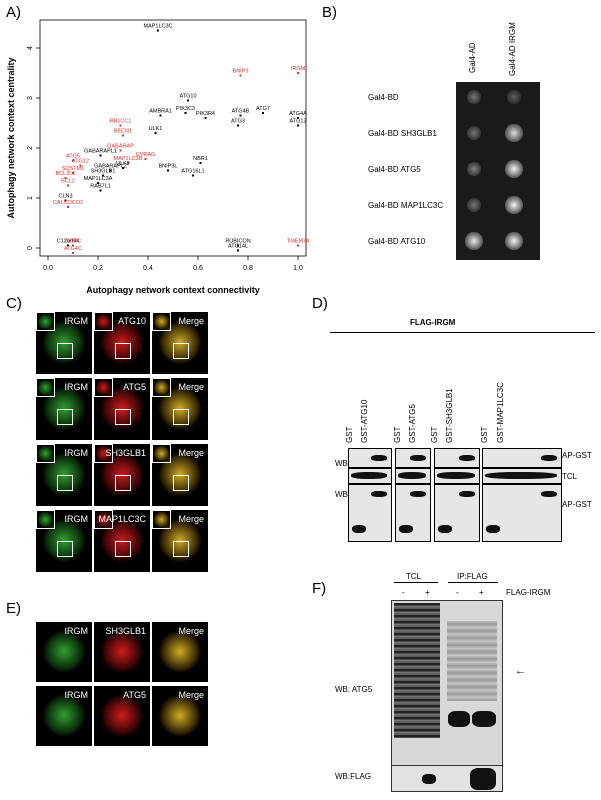 This screenshot has height=800, width=601. What do you see at coordinates (353, 776) in the screenshot?
I see `f-wb-flag: WB:FLAG` at bounding box center [353, 776].